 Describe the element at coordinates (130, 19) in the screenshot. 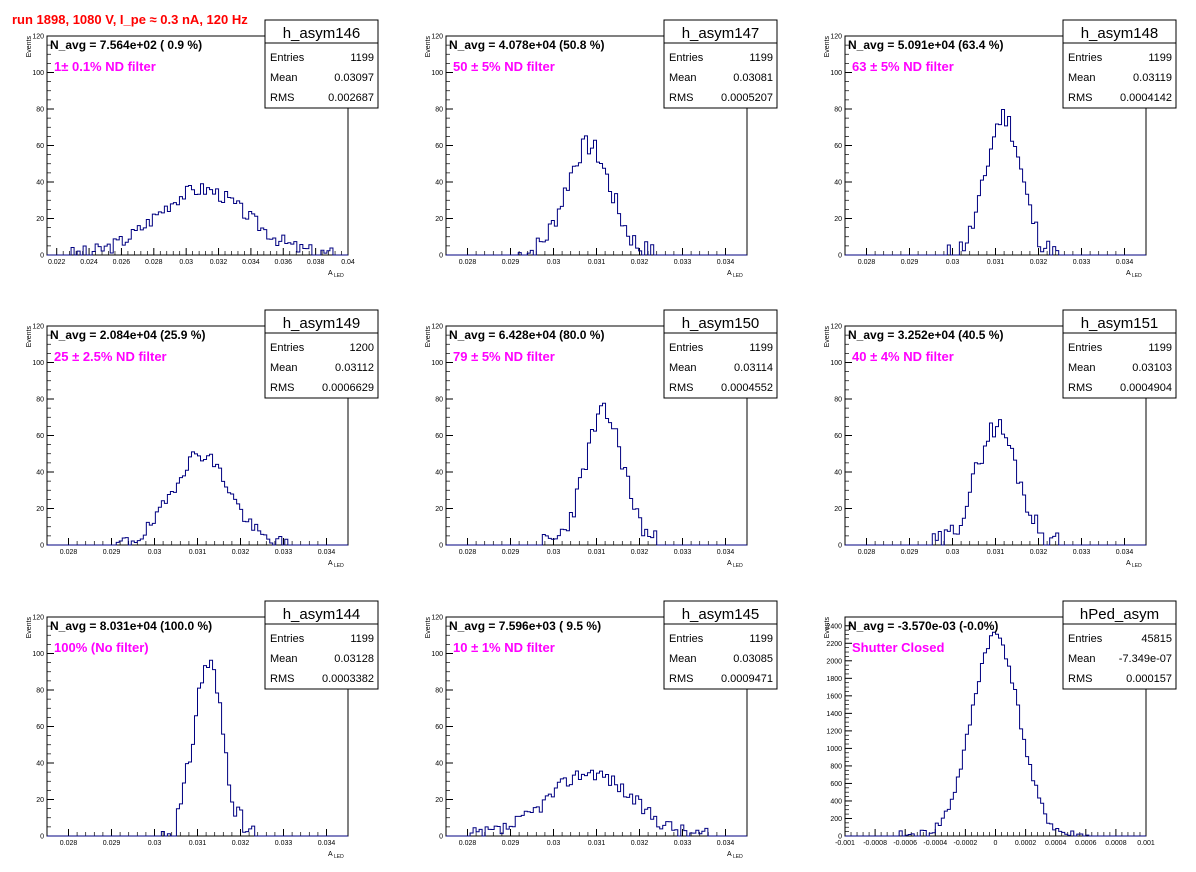

I see `run-title: run 1898, 1080 V, I_pe ≈ 0.3 nA, 120 Hz` at that location.